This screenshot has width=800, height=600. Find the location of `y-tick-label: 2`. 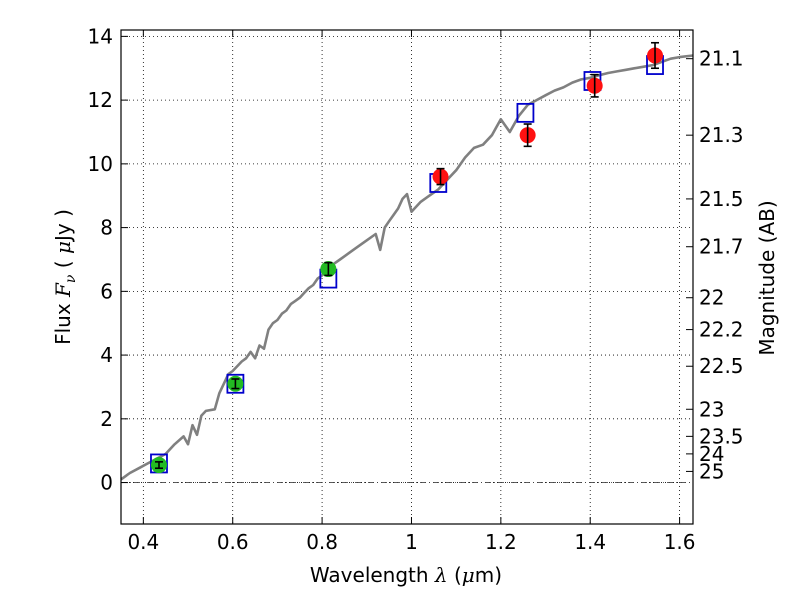

y-tick-label: 2 is located at coordinates (106, 419).